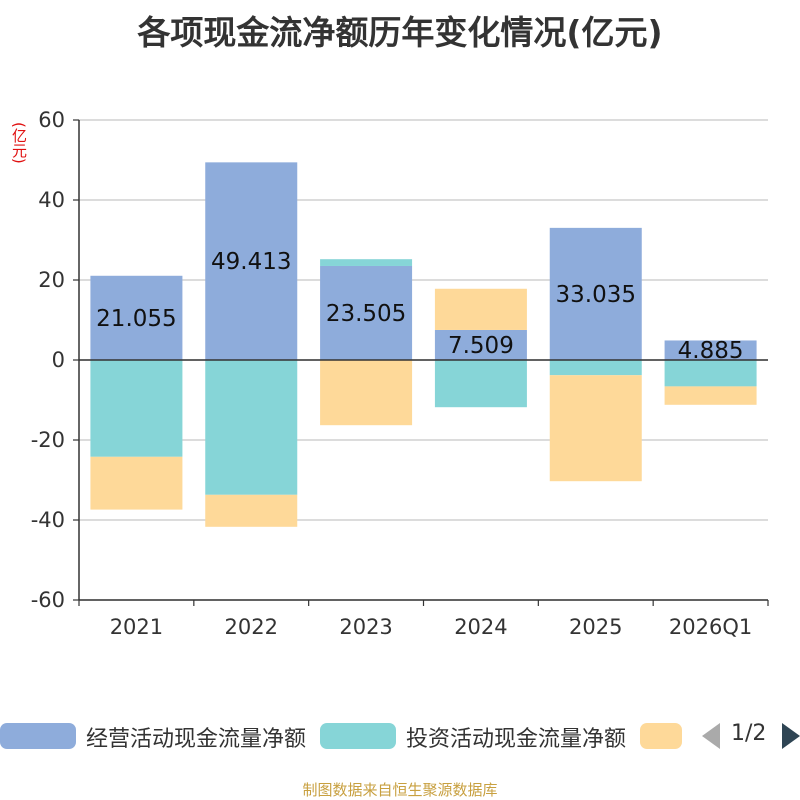 The width and height of the screenshot is (800, 800). I want to click on x-tick-label: 2024, so click(480, 627).